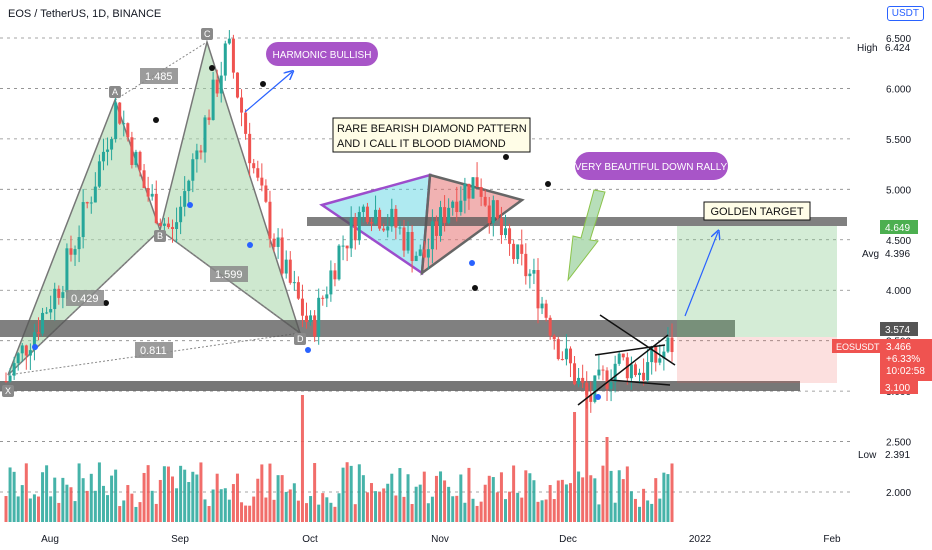  I want to click on y-tick-label: 4.000, so click(898, 291).